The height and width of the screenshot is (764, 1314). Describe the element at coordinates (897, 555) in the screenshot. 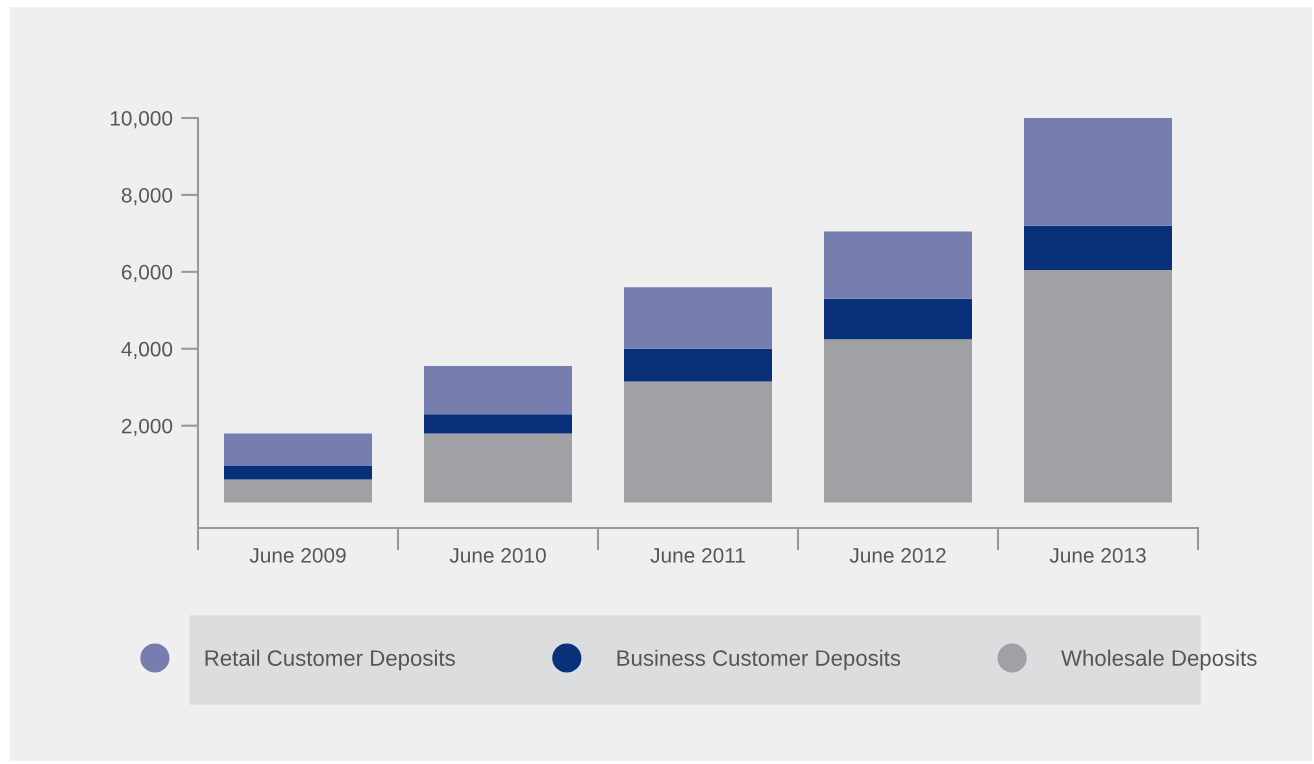

I see `x-tick-label: June 2012` at that location.